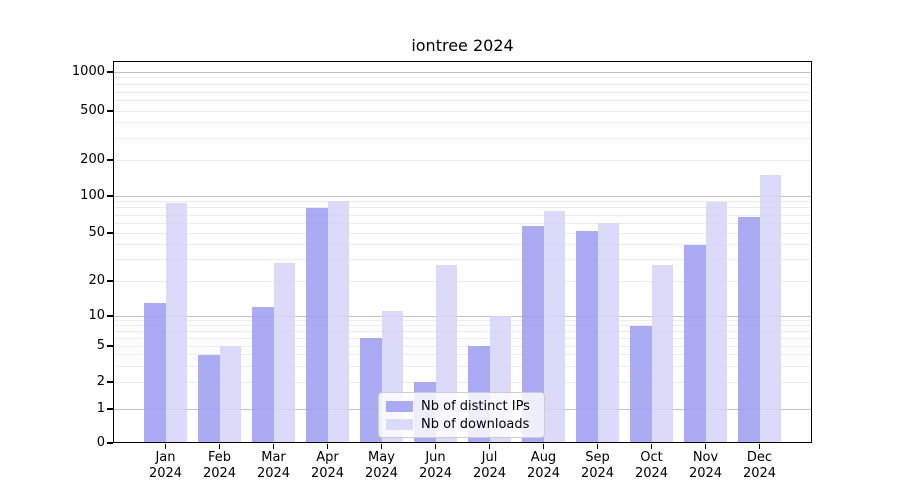 This screenshot has width=900, height=500. What do you see at coordinates (651, 457) in the screenshot?
I see `x-label-month: Oct` at bounding box center [651, 457].